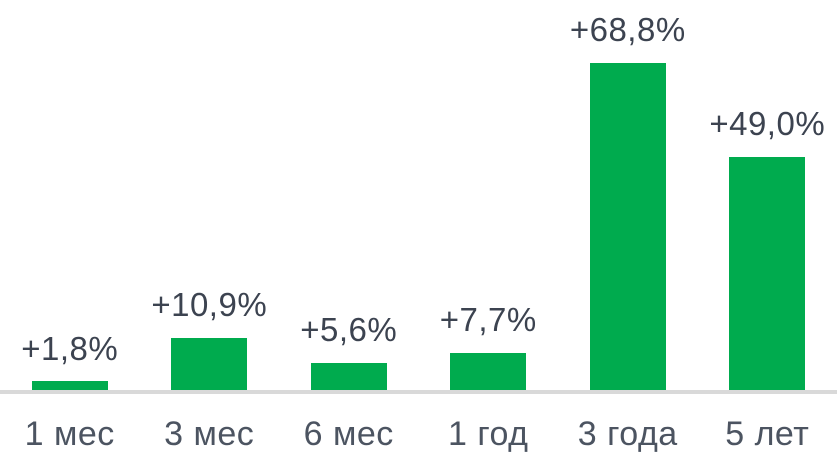 Image resolution: width=837 pixels, height=459 pixels. I want to click on value-label: +7,7%, so click(488, 320).